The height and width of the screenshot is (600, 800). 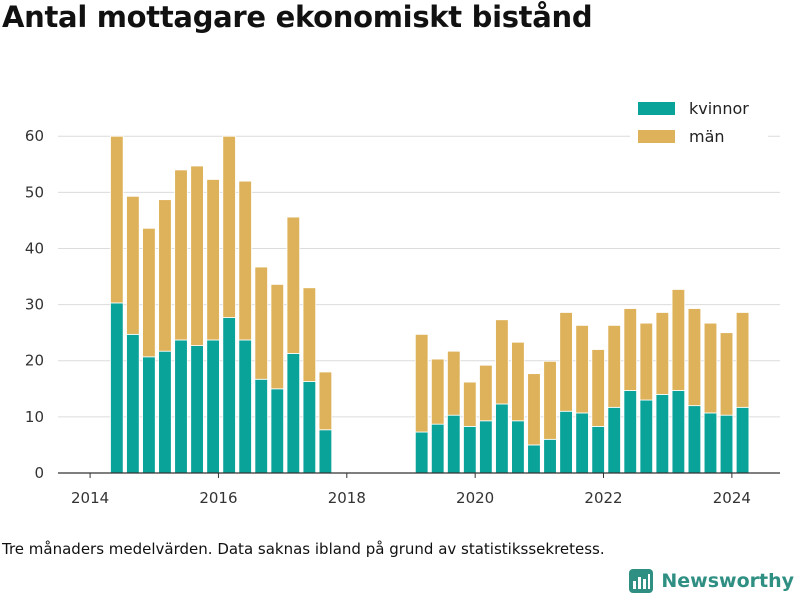 What do you see at coordinates (347, 498) in the screenshot?
I see `x-tick-label: 2018` at bounding box center [347, 498].